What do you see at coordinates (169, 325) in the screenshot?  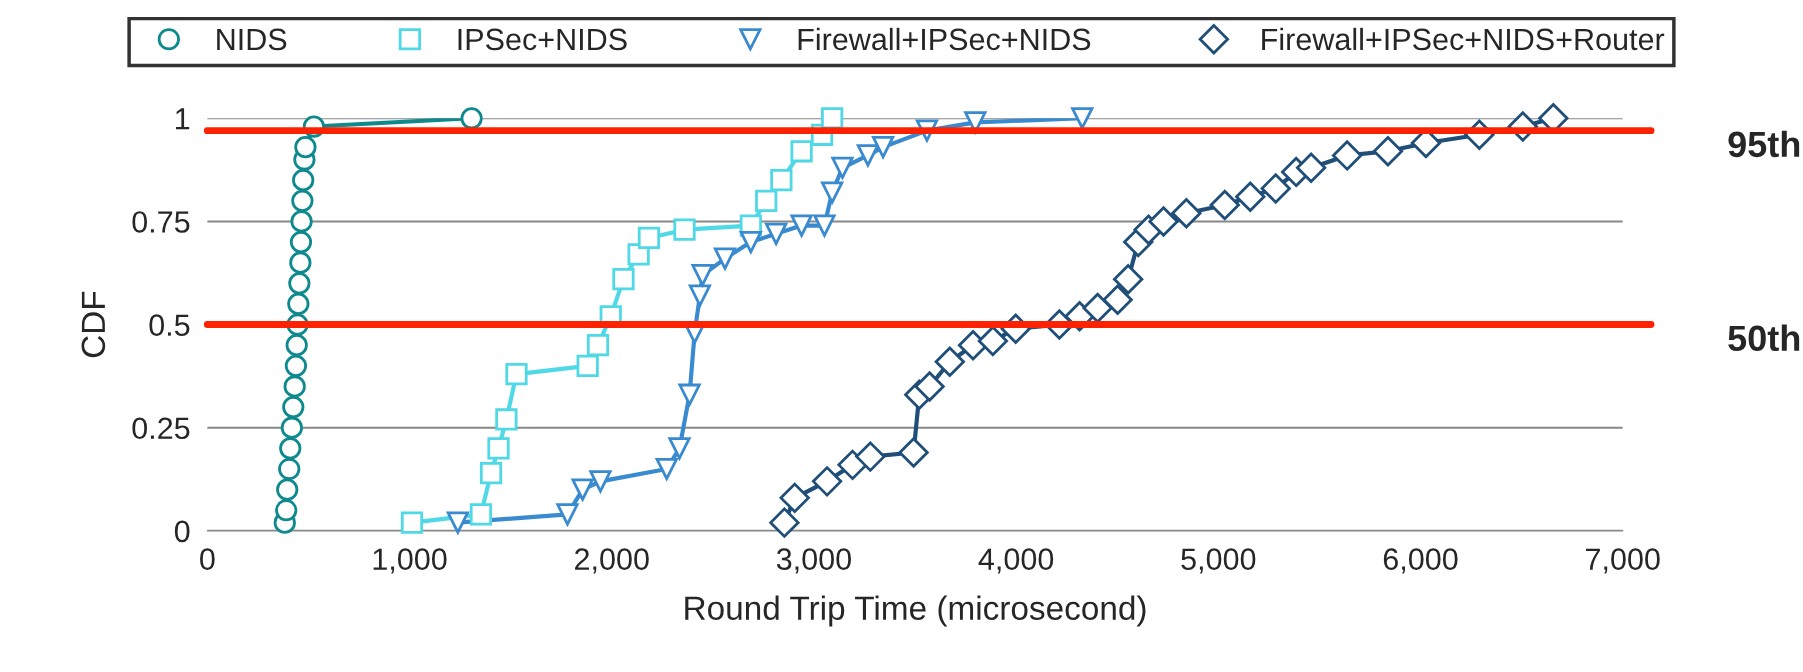 I see `y-tick-label: 0.5` at bounding box center [169, 325].